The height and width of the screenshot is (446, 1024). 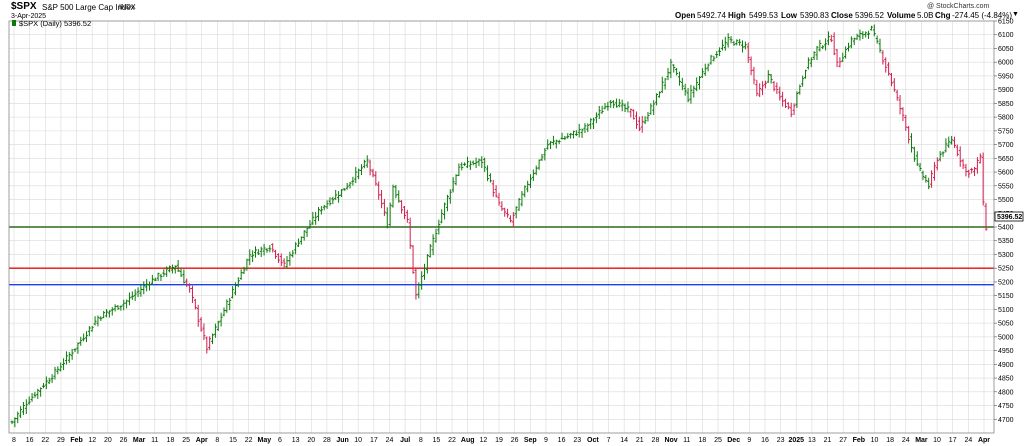 What do you see at coordinates (24, 6) in the screenshot?
I see `symbol-ticker: $SPX` at bounding box center [24, 6].